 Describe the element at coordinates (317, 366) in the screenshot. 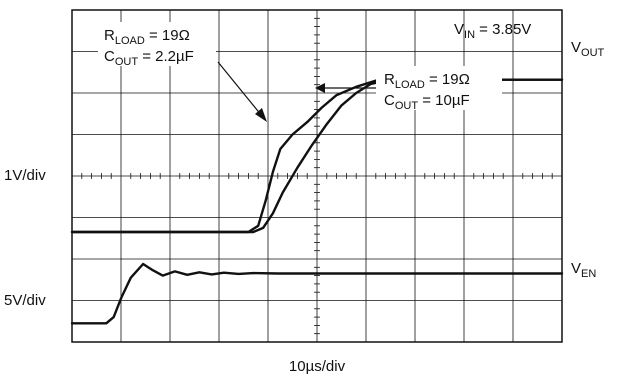

I see `x-axis-label: 10µs/div` at that location.